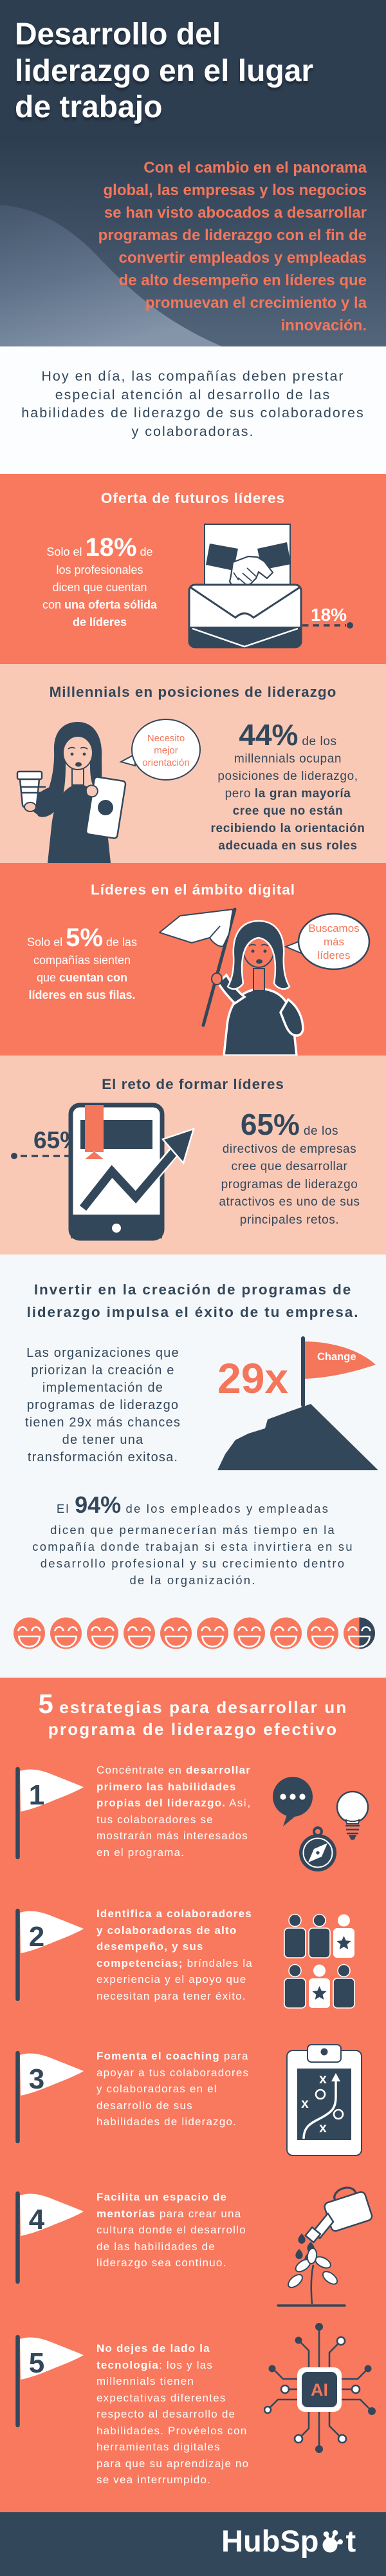 The image size is (386, 2576). I want to click on svg-text: Necesito, so click(166, 739).